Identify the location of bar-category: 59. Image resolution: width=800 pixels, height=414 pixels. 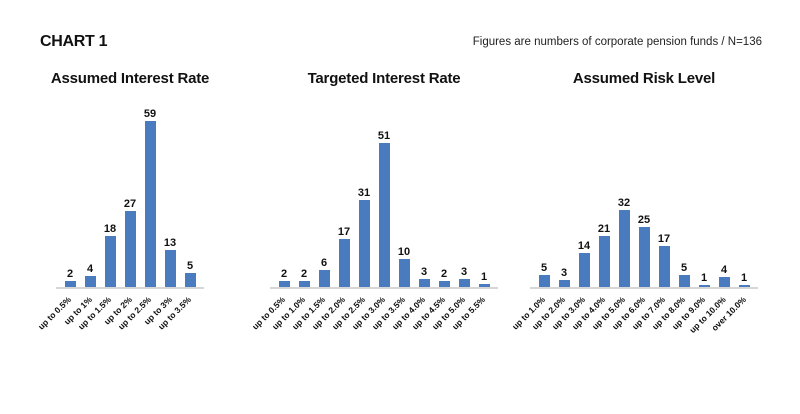
(150, 197).